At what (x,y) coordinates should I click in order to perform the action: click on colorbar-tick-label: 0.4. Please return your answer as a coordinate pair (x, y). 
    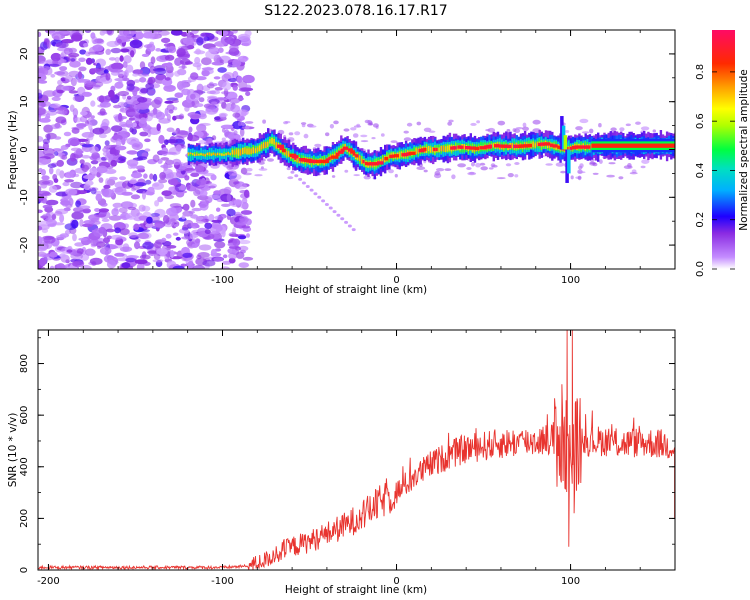
    Looking at the image, I should click on (700, 170).